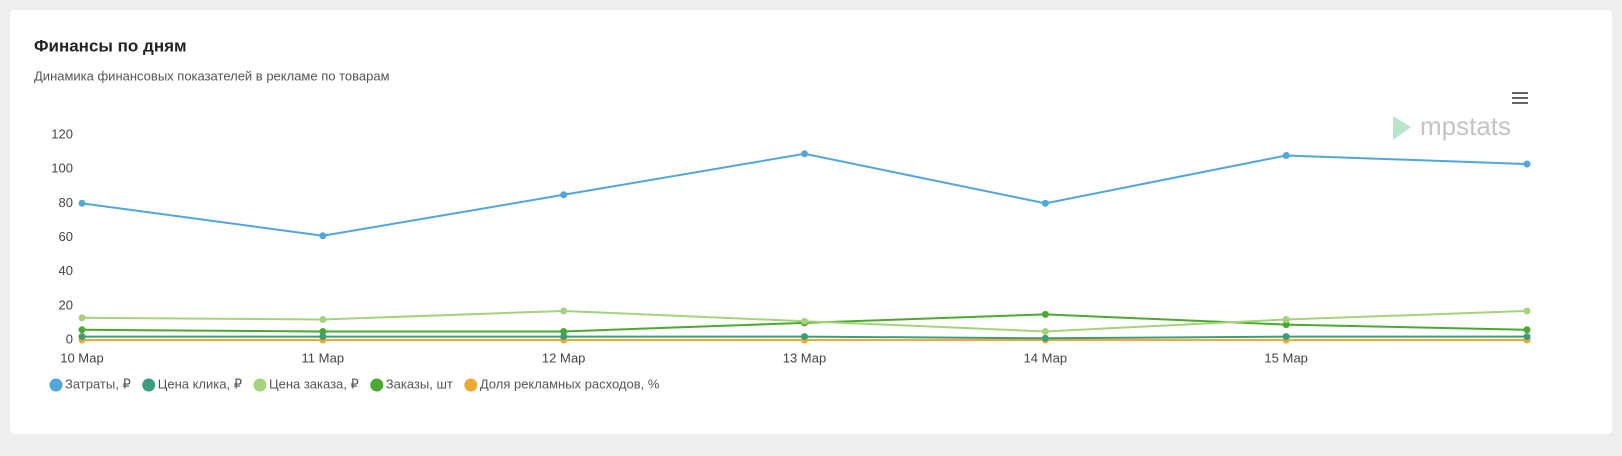  What do you see at coordinates (69, 338) in the screenshot?
I see `y-tick-label: 0` at bounding box center [69, 338].